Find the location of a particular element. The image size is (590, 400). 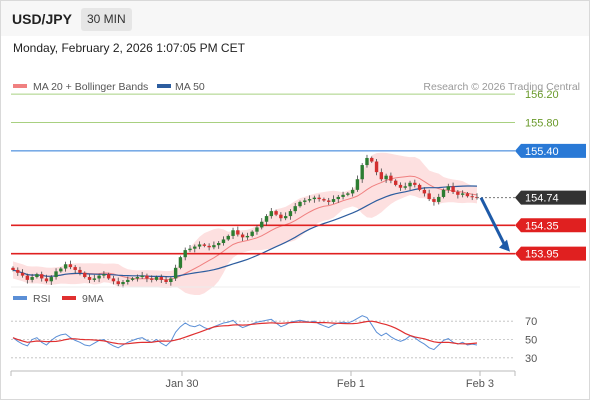

rsi-tick-50: 50 is located at coordinates (531, 341).